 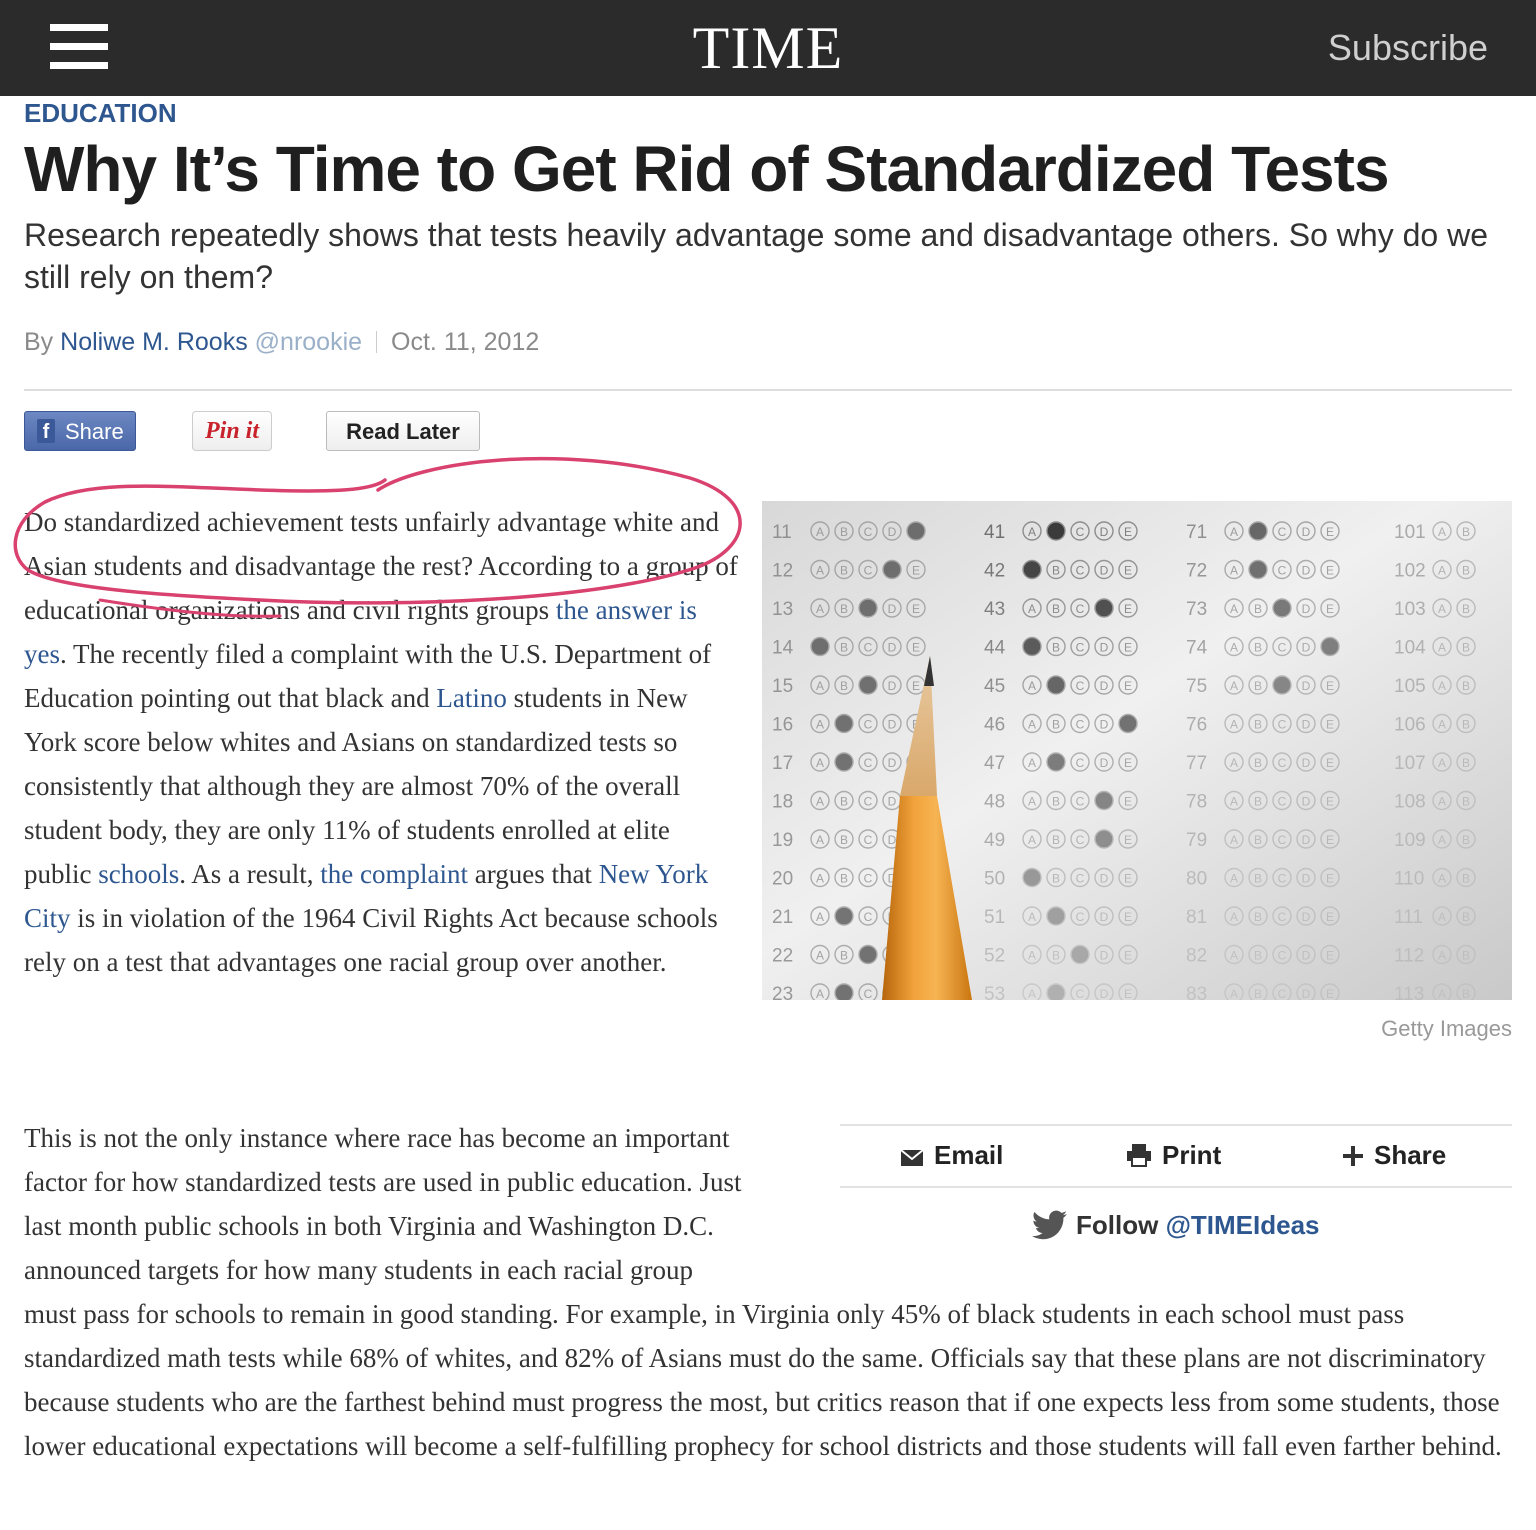 What do you see at coordinates (951, 1155) in the screenshot?
I see `email-button: Email` at bounding box center [951, 1155].